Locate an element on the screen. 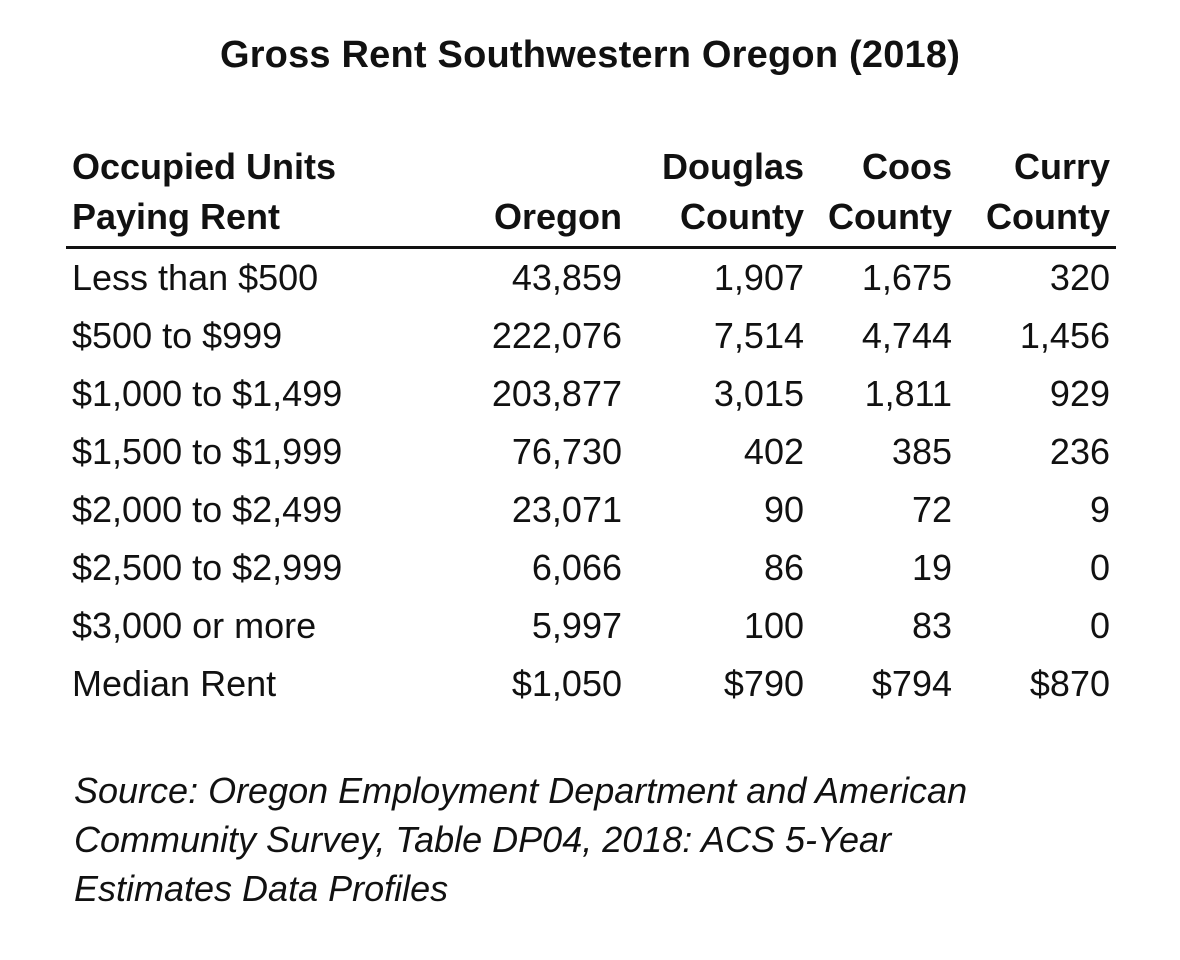  table-row: Less than $500 43,859 1,907 1,675 320 is located at coordinates (591, 278).